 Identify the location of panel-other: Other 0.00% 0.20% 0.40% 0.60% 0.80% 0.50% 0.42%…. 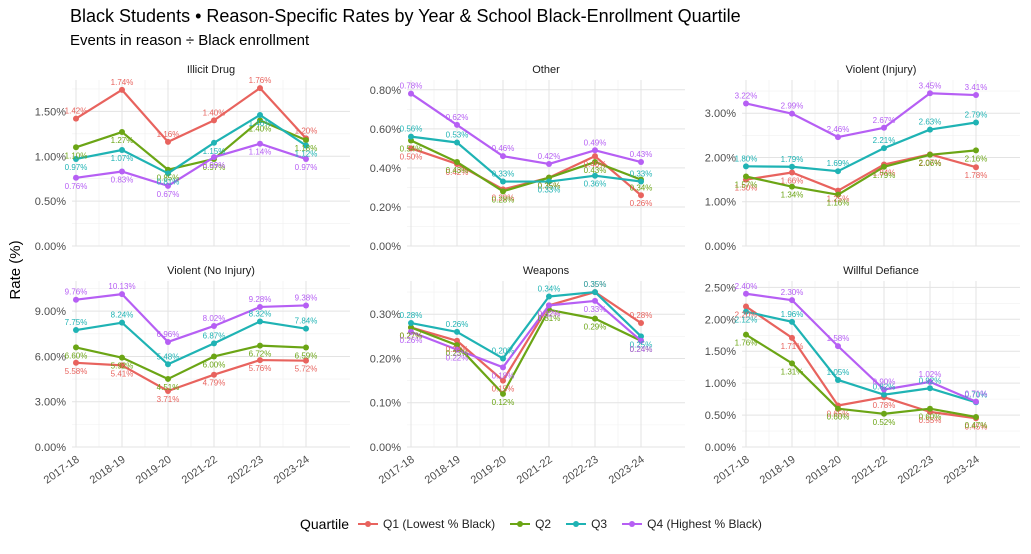
(527, 158).